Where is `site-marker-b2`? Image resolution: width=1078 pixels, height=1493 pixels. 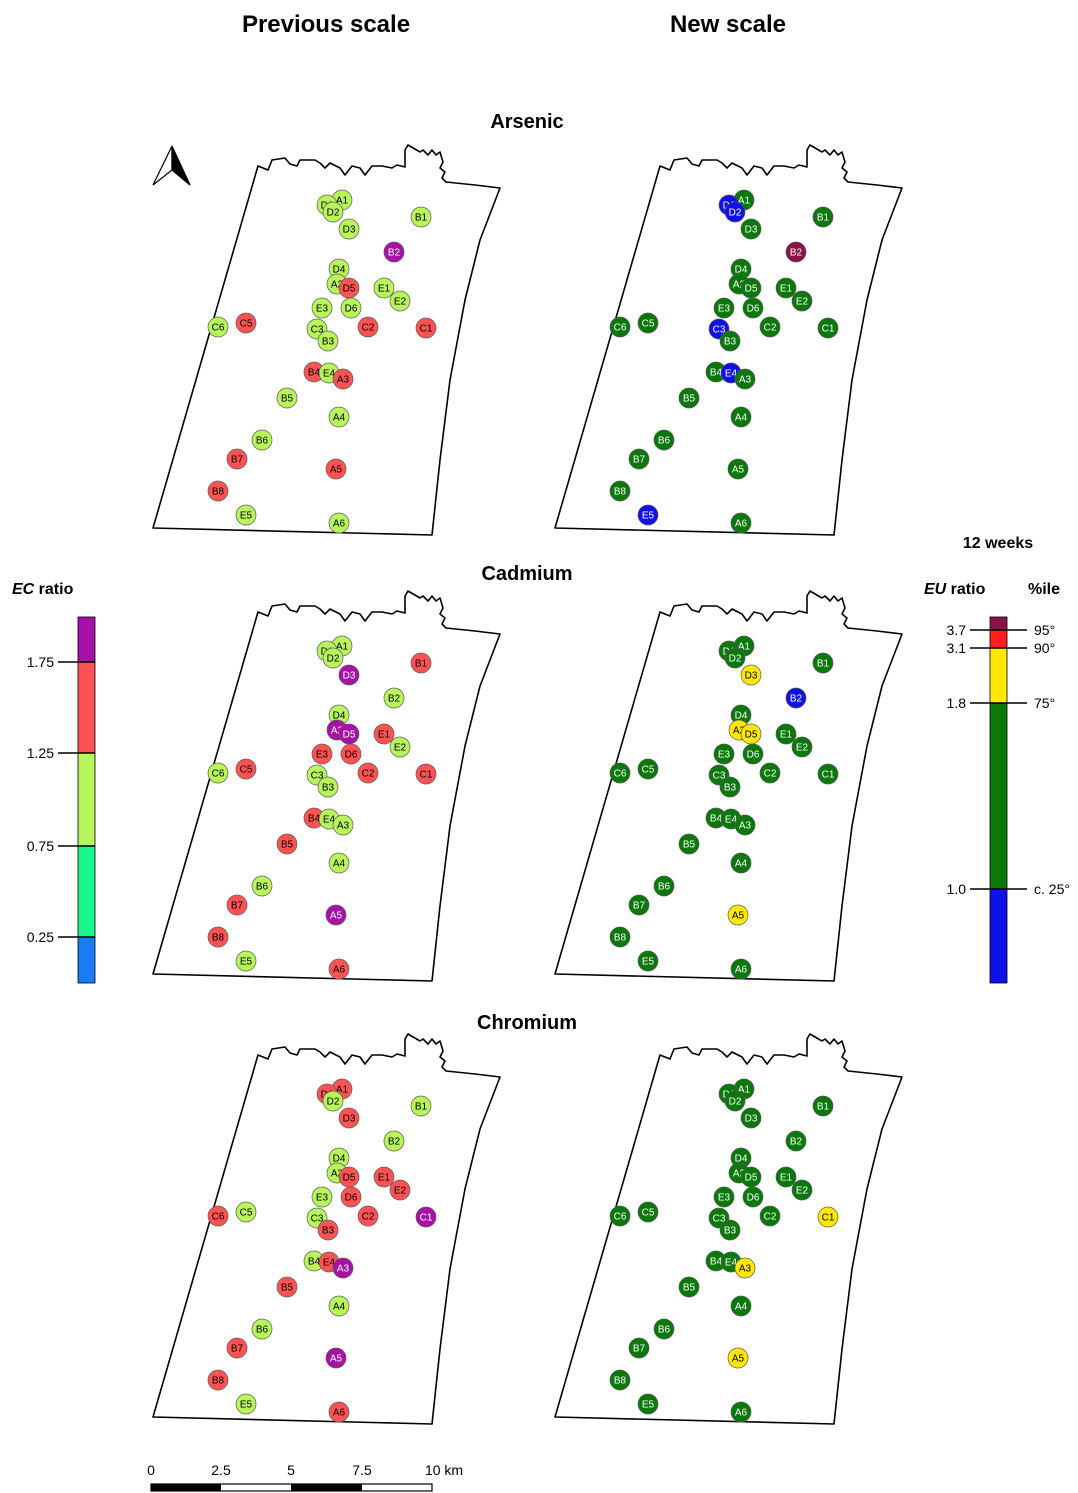
site-marker-b2 is located at coordinates (796, 1141).